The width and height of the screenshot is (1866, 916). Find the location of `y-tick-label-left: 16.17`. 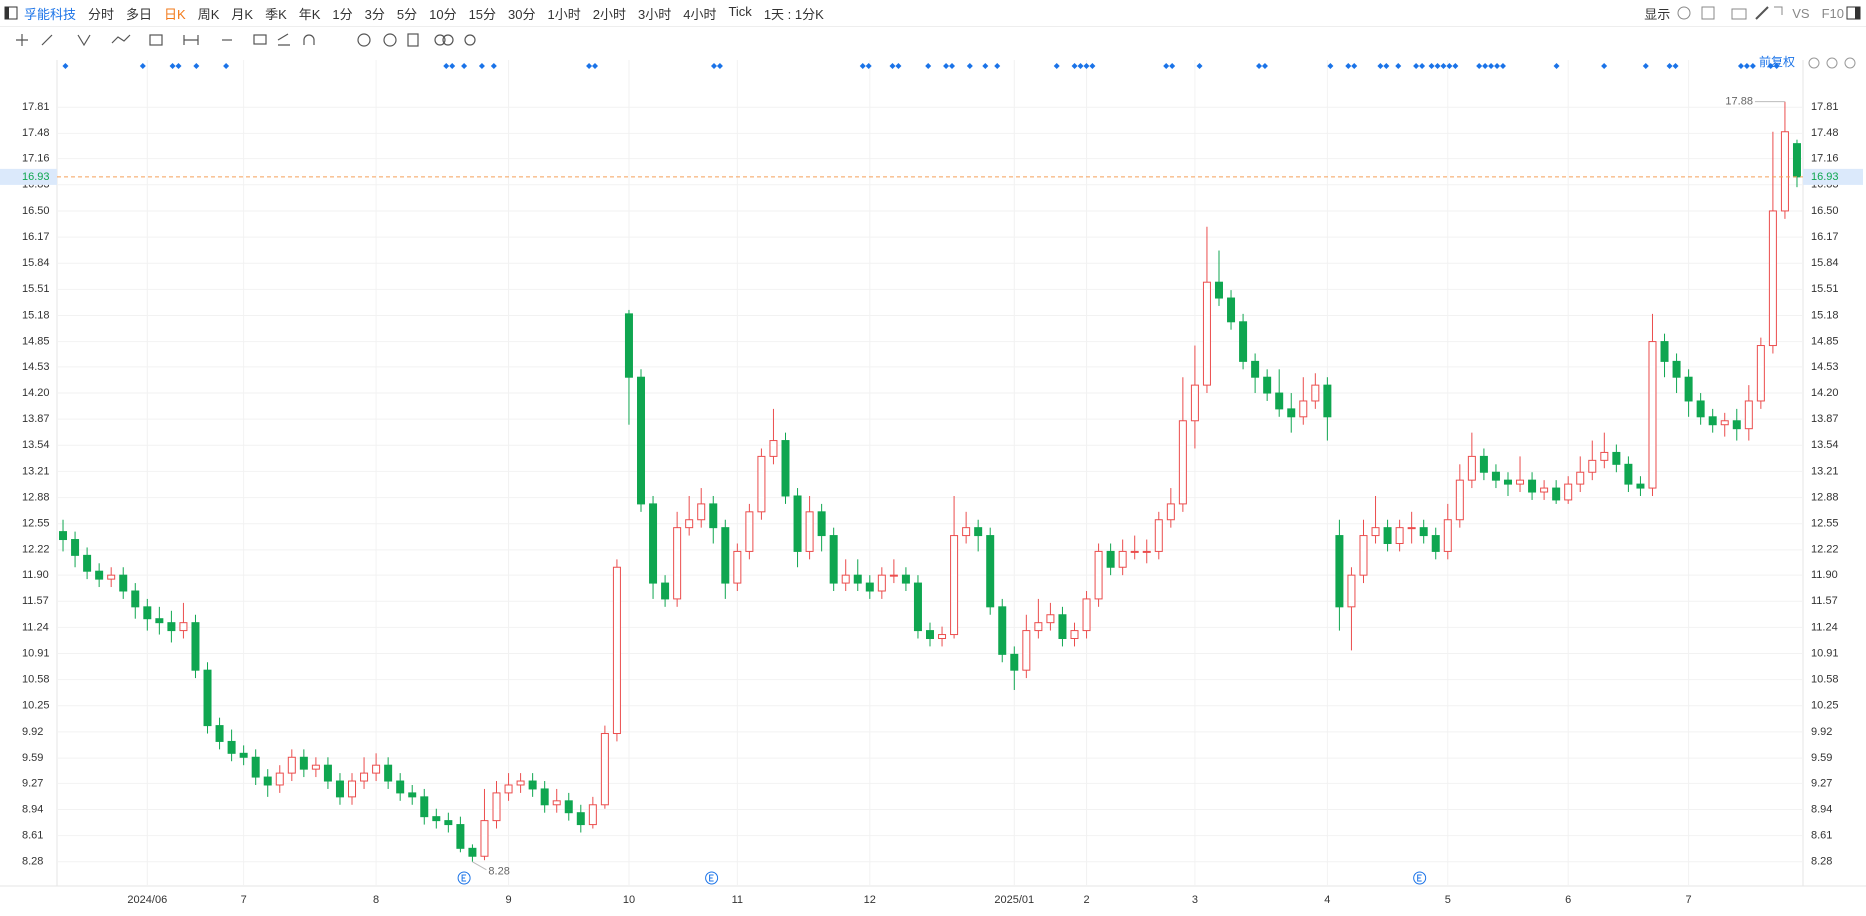

y-tick-label-left: 16.17 is located at coordinates (36, 237).